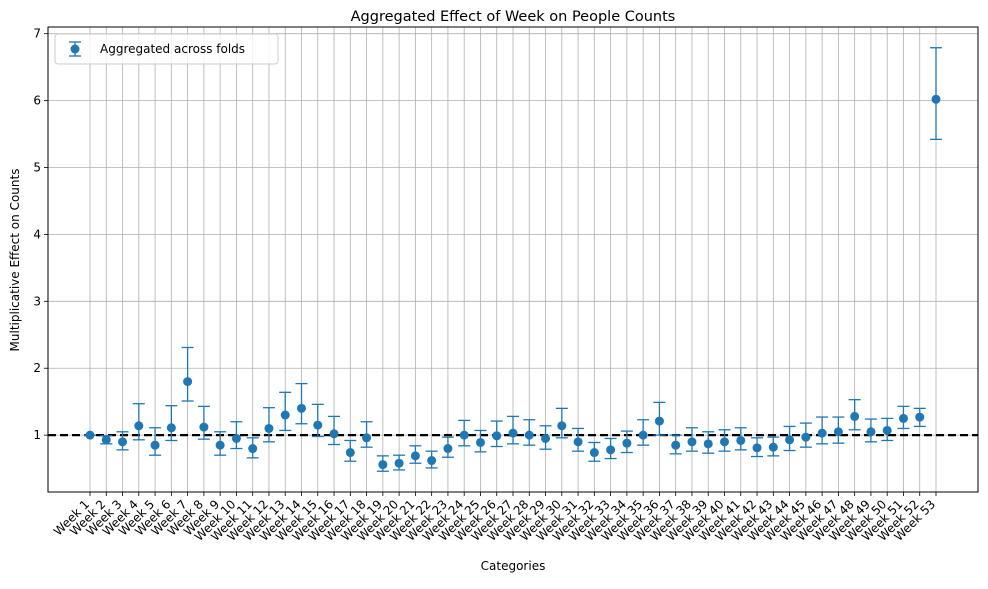 The height and width of the screenshot is (589, 988). I want to click on y-axis-label: Multiplicative Effect on Counts, so click(15, 260).